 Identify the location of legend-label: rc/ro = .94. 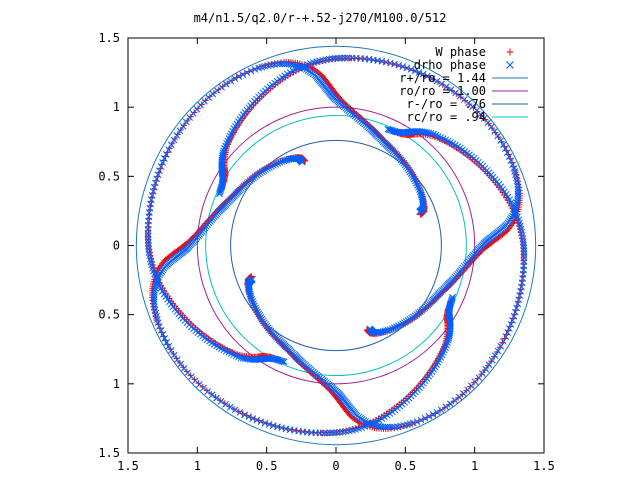
(446, 117).